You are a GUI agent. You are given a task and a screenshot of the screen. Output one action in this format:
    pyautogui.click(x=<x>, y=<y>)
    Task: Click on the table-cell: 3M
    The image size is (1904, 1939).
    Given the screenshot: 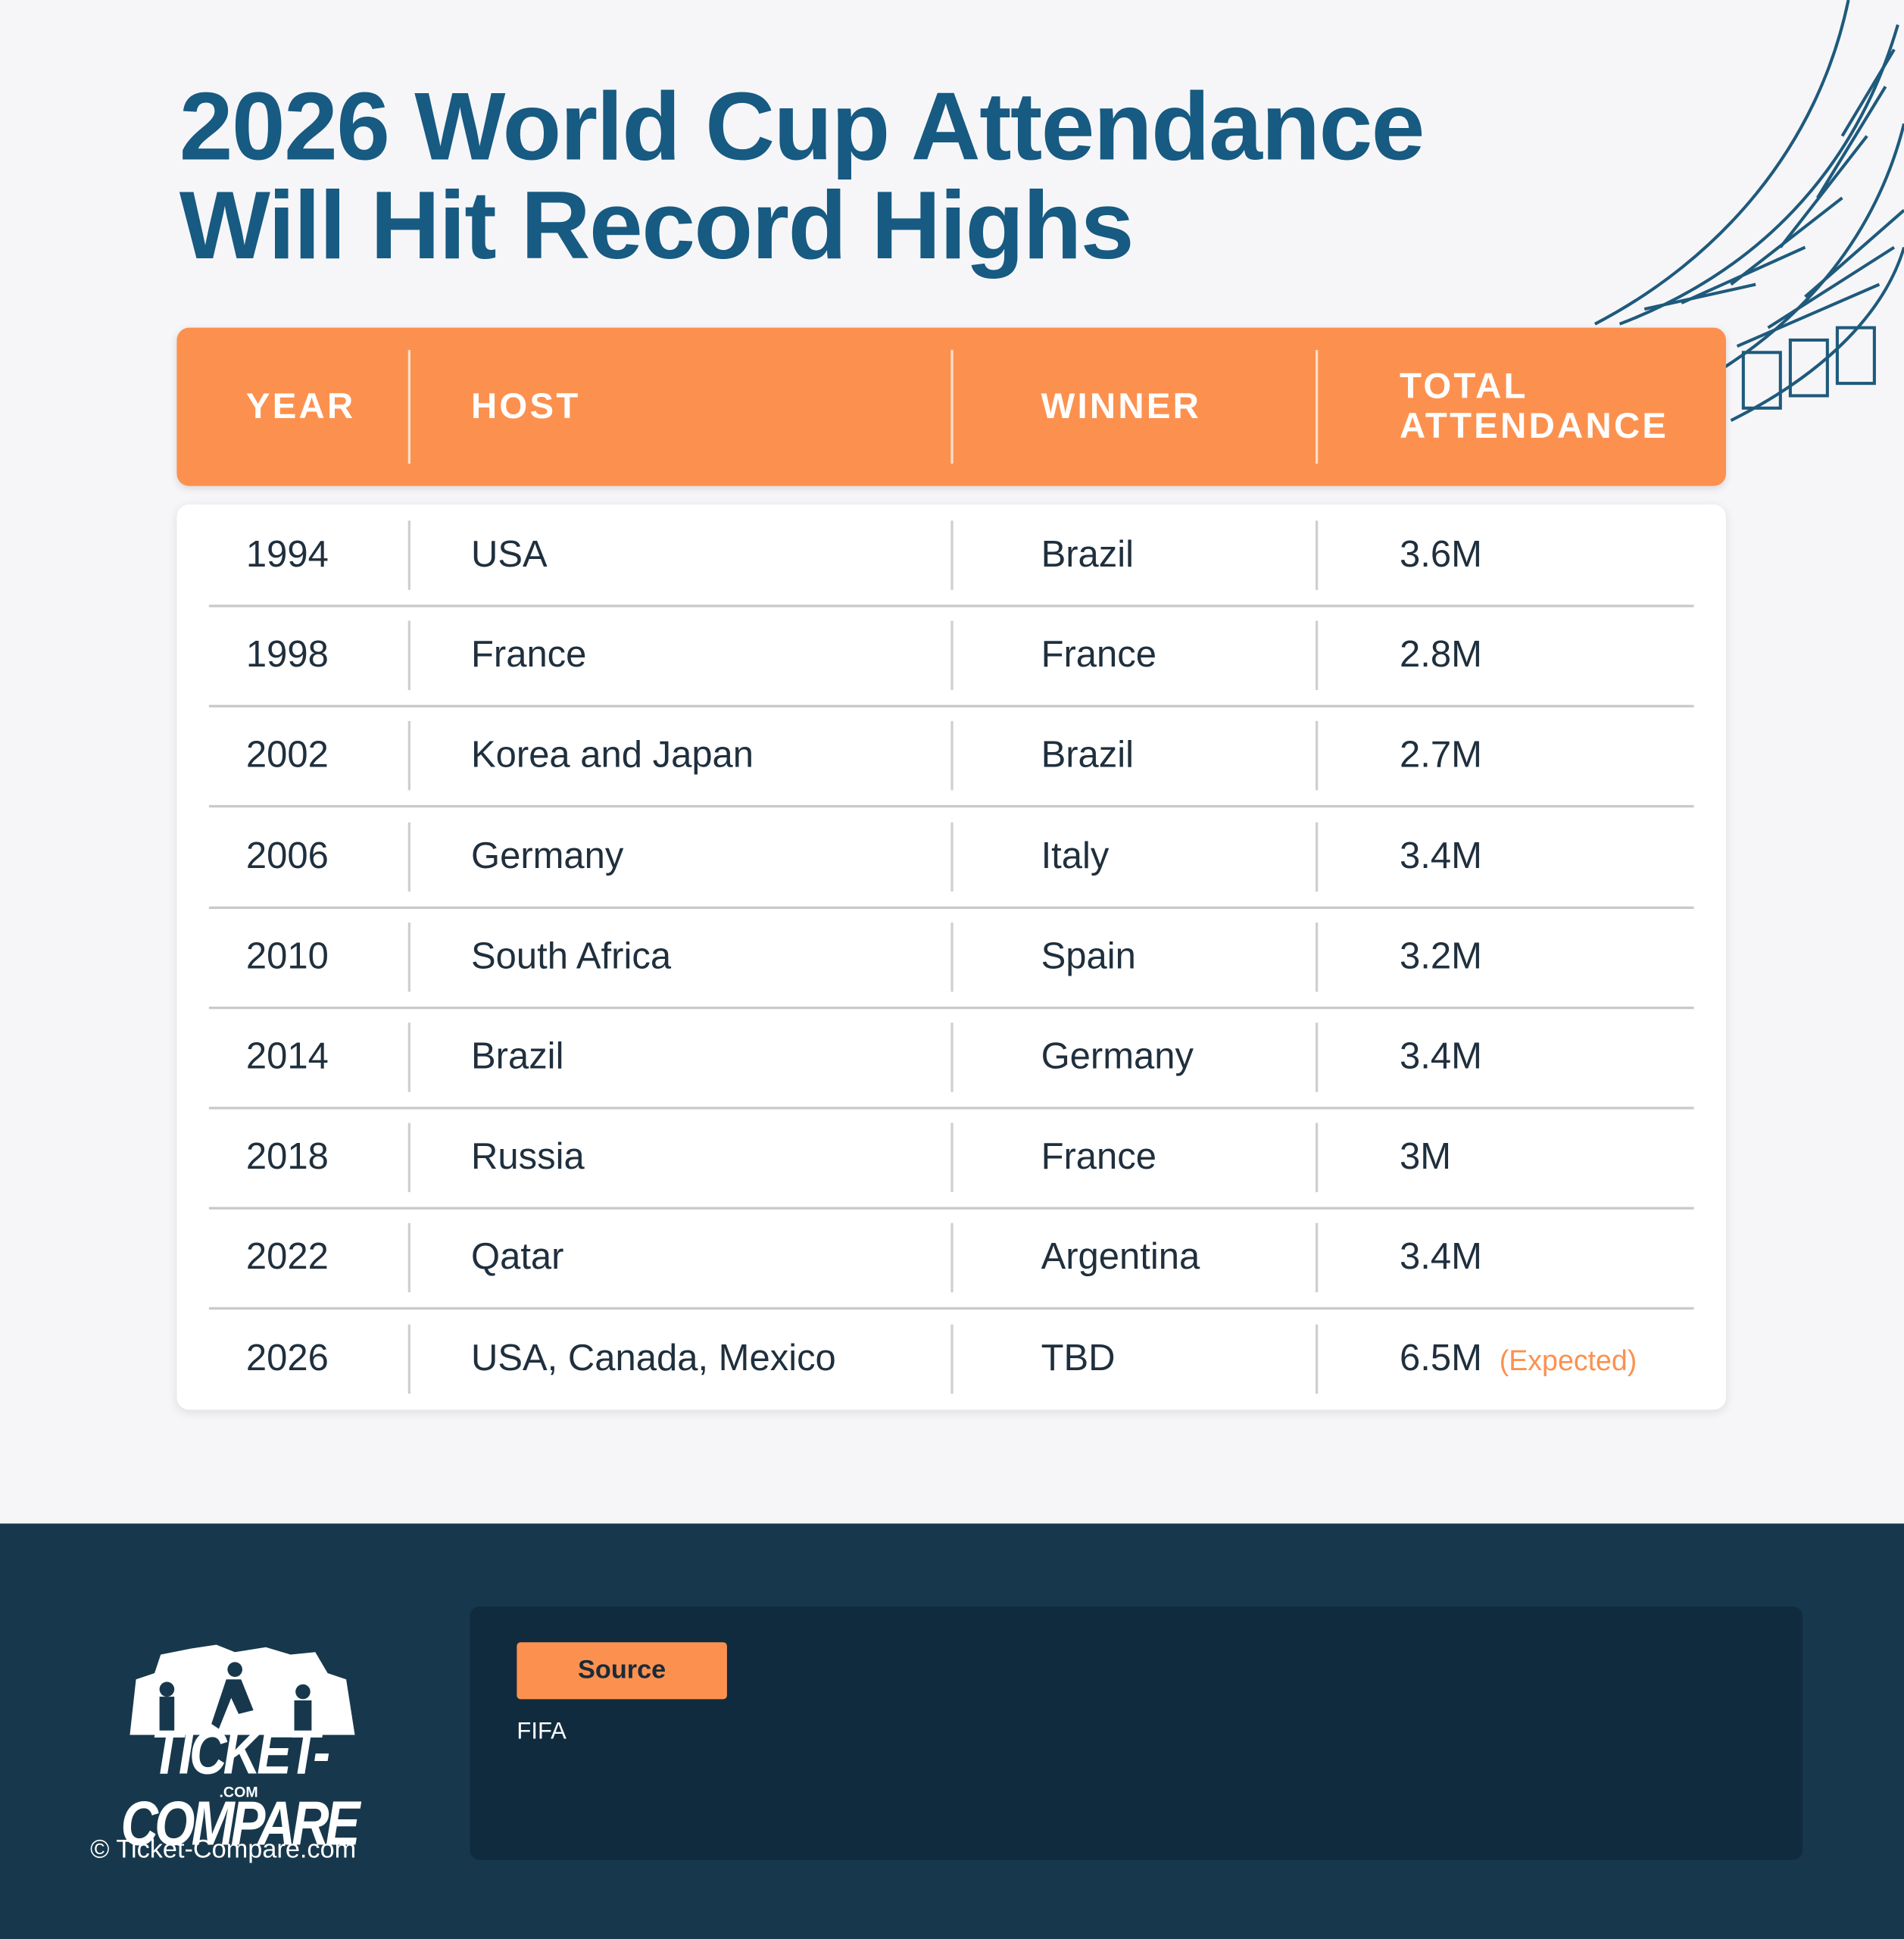 What is the action you would take?
    pyautogui.click(x=1425, y=1157)
    